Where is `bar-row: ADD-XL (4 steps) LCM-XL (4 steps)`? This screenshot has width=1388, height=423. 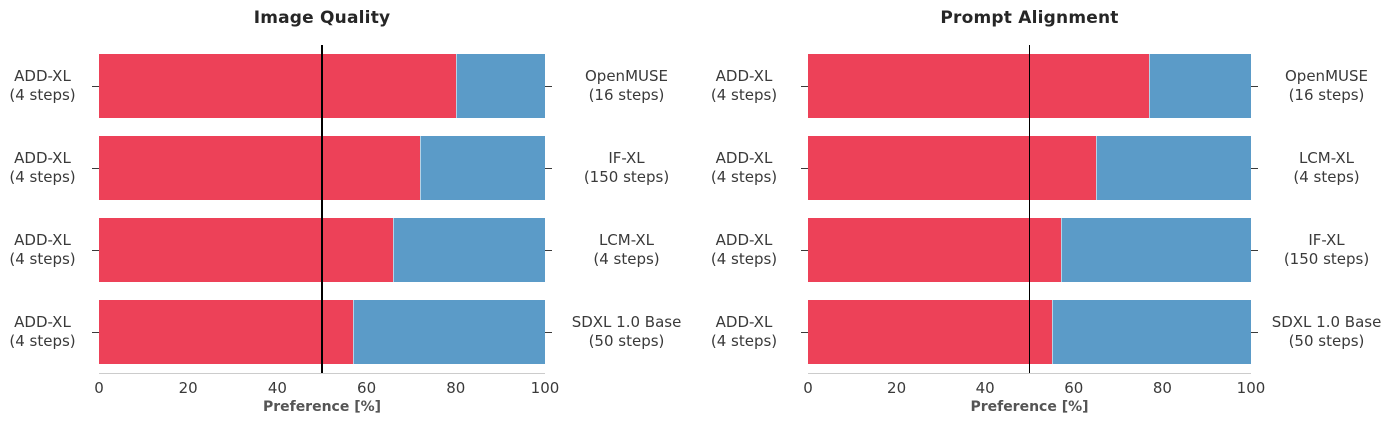 bar-row: ADD-XL (4 steps) LCM-XL (4 steps) is located at coordinates (1041, 168).